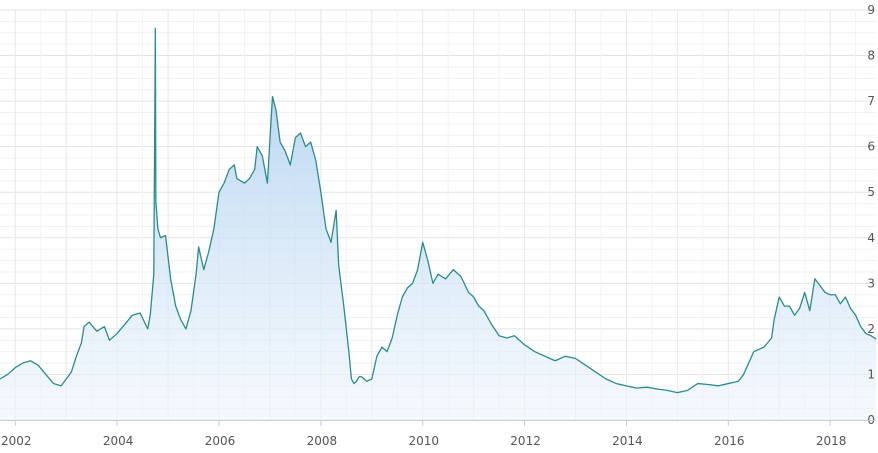 The image size is (878, 453). I want to click on x-tick-label: 2016, so click(729, 441).